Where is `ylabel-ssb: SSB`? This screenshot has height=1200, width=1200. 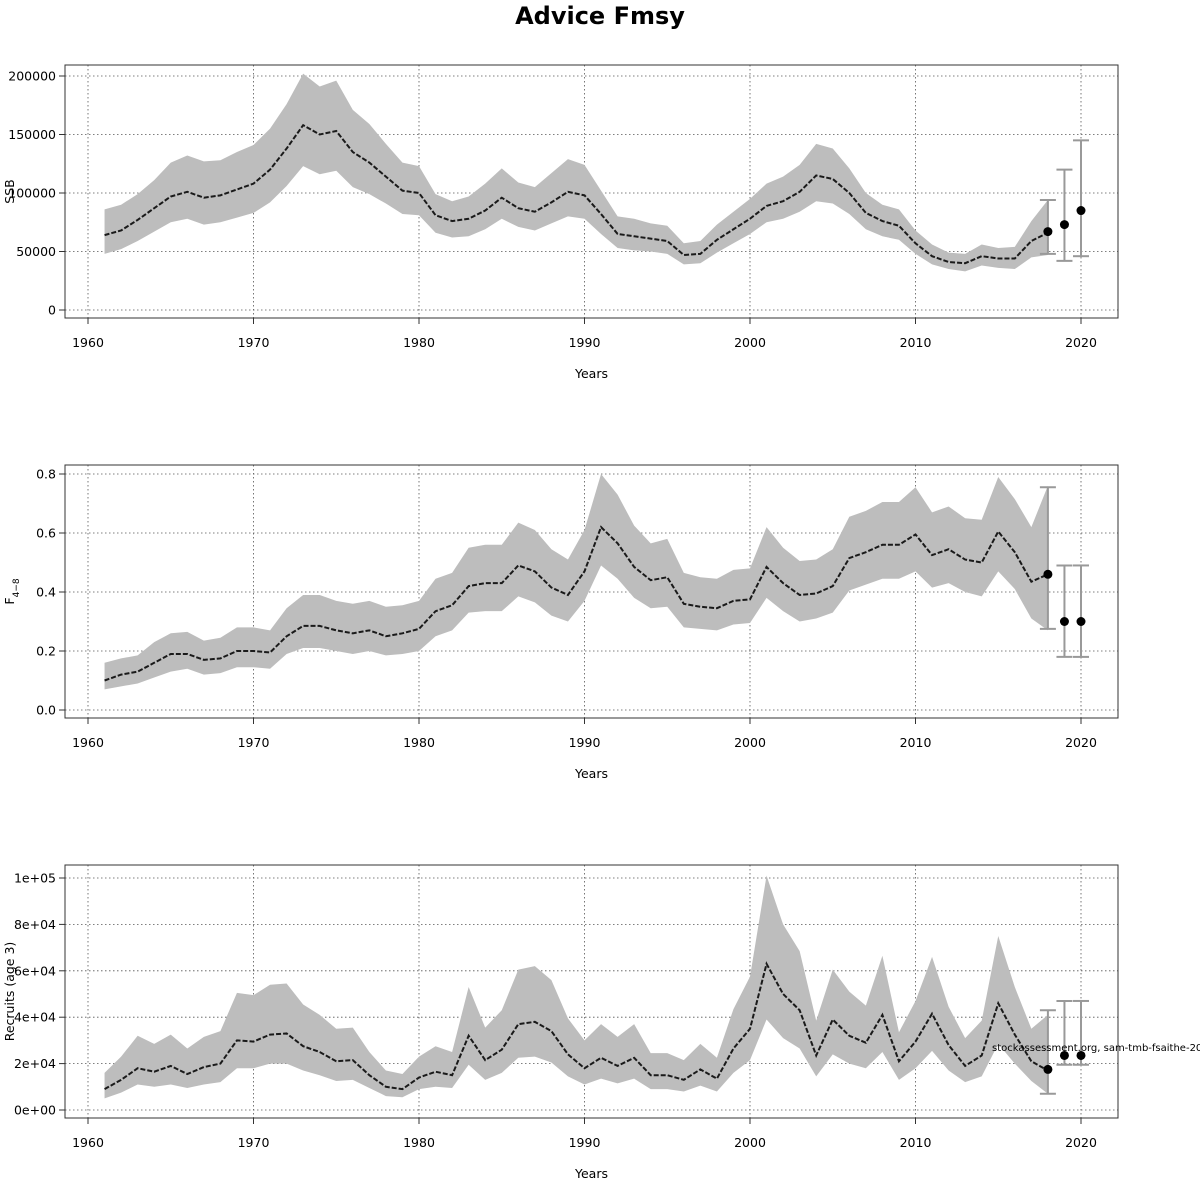
ylabel-ssb: SSB is located at coordinates (9, 191).